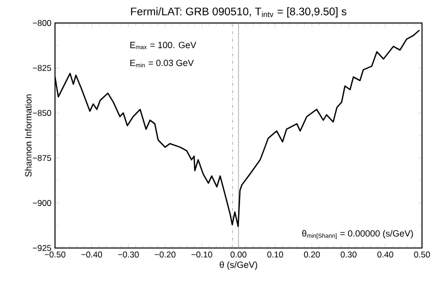 The height and width of the screenshot is (285, 436). Describe the element at coordinates (91, 255) in the screenshot. I see `x-tick-label: −0.40` at that location.